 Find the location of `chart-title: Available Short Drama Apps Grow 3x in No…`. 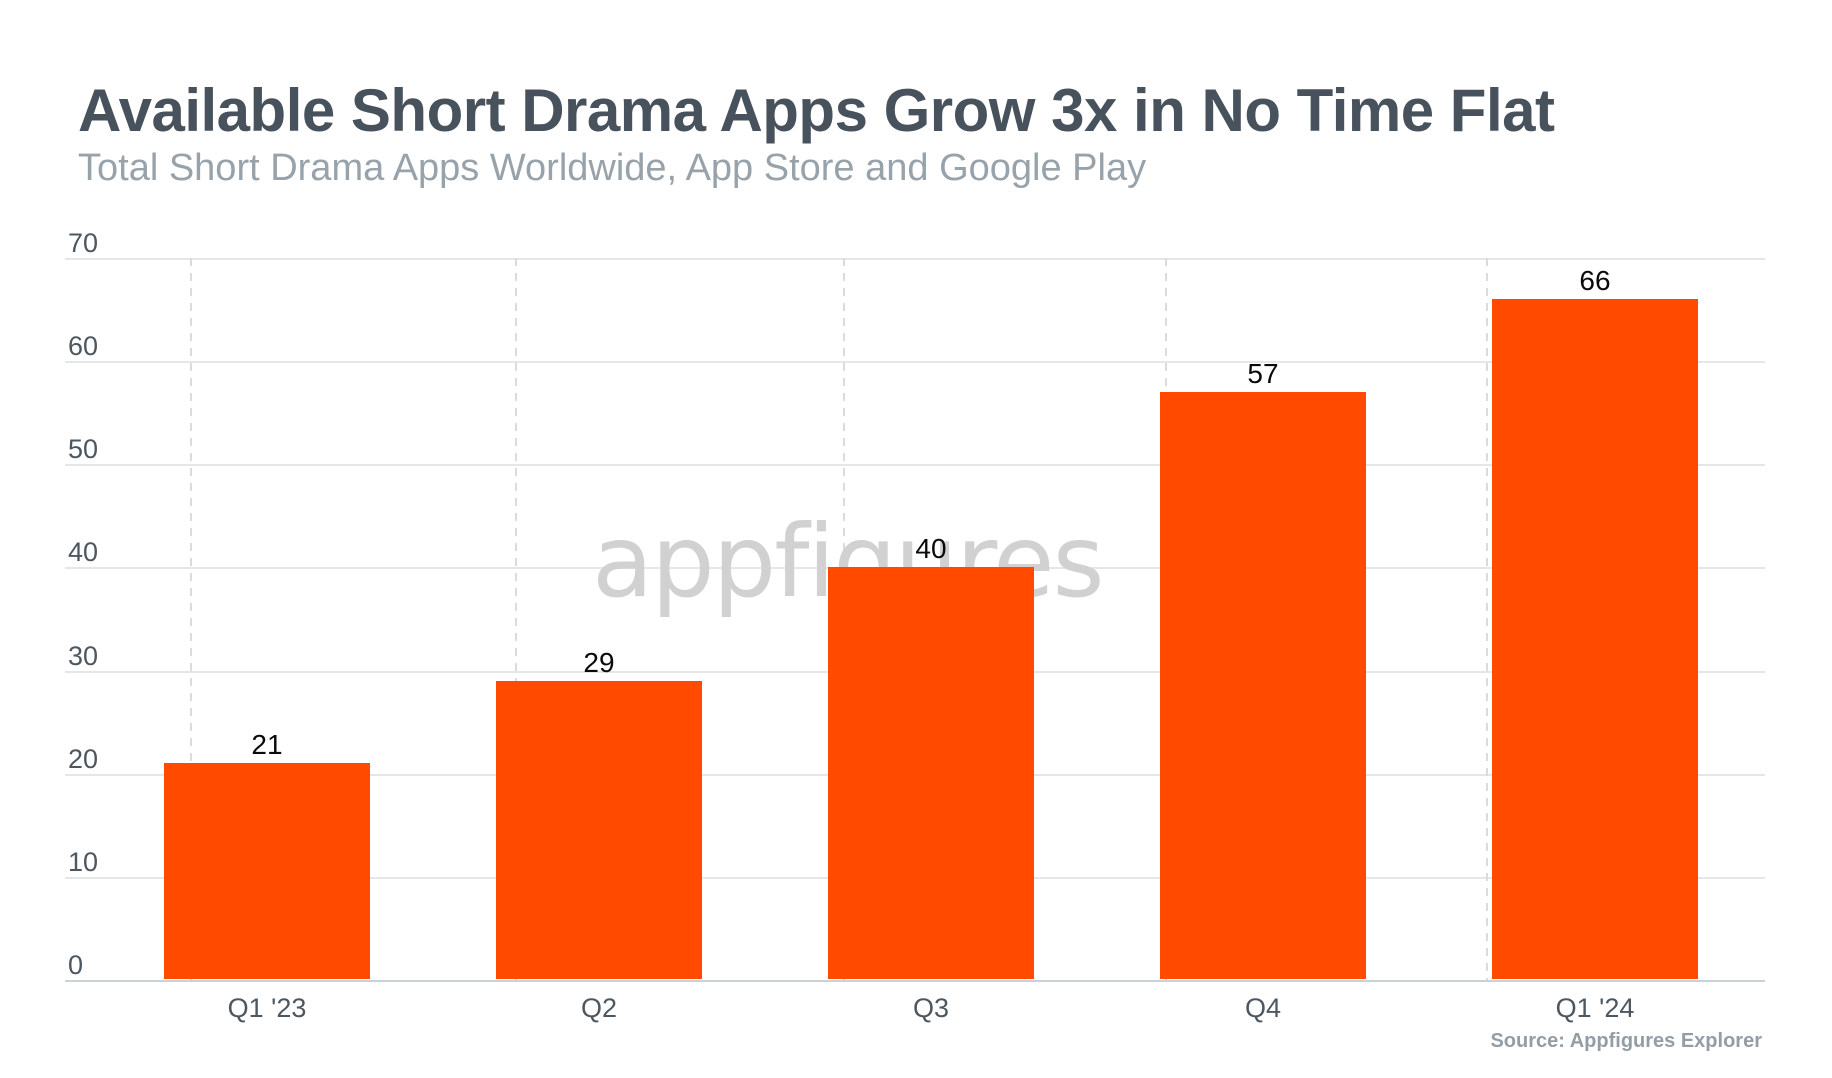

chart-title: Available Short Drama Apps Grow 3x in No… is located at coordinates (816, 110).